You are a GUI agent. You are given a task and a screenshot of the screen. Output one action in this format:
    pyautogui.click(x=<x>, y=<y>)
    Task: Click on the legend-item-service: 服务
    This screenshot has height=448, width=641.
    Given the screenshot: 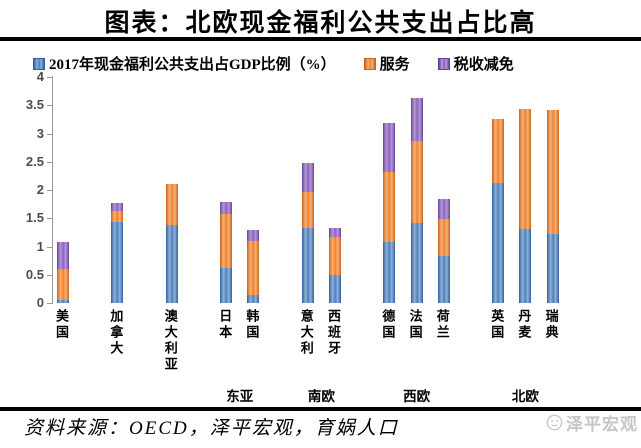 What is the action you would take?
    pyautogui.click(x=386, y=63)
    